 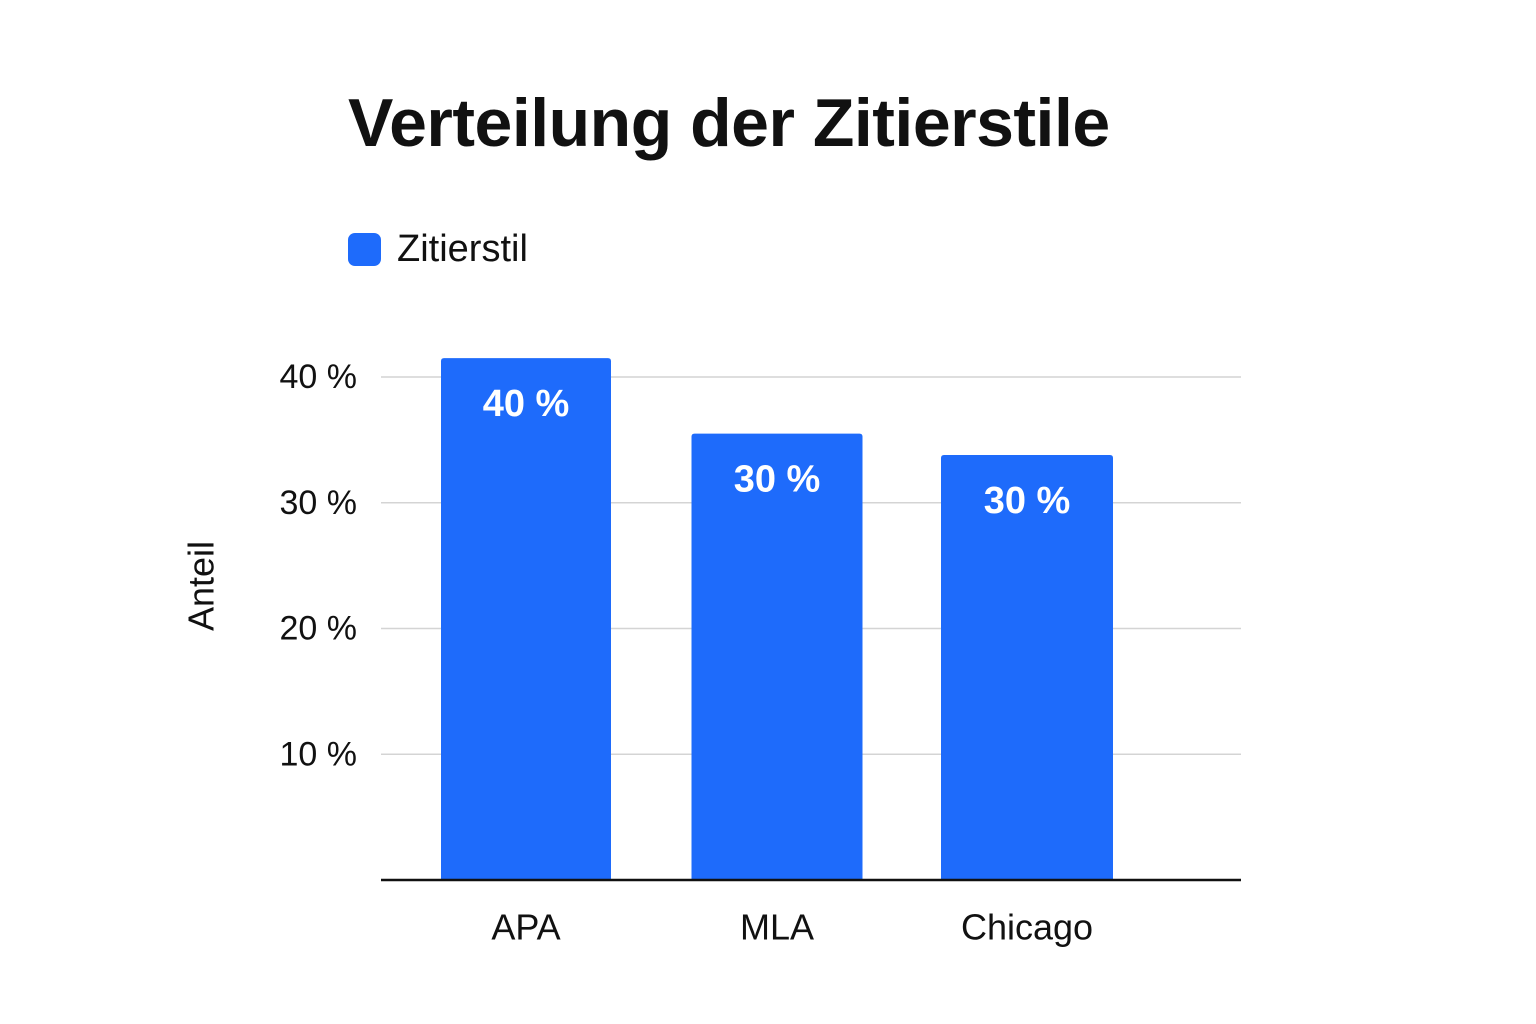 I want to click on y-tick-label: 40 %, so click(x=319, y=377).